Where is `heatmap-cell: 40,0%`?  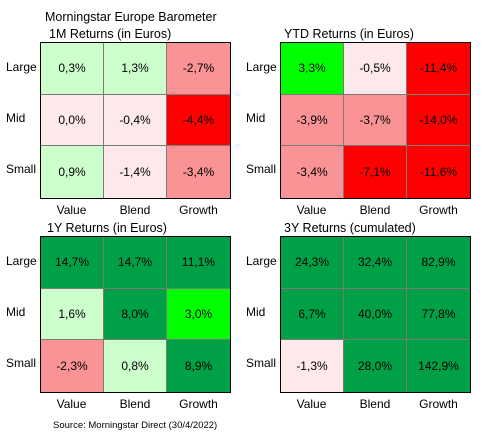
heatmap-cell: 40,0% is located at coordinates (375, 314).